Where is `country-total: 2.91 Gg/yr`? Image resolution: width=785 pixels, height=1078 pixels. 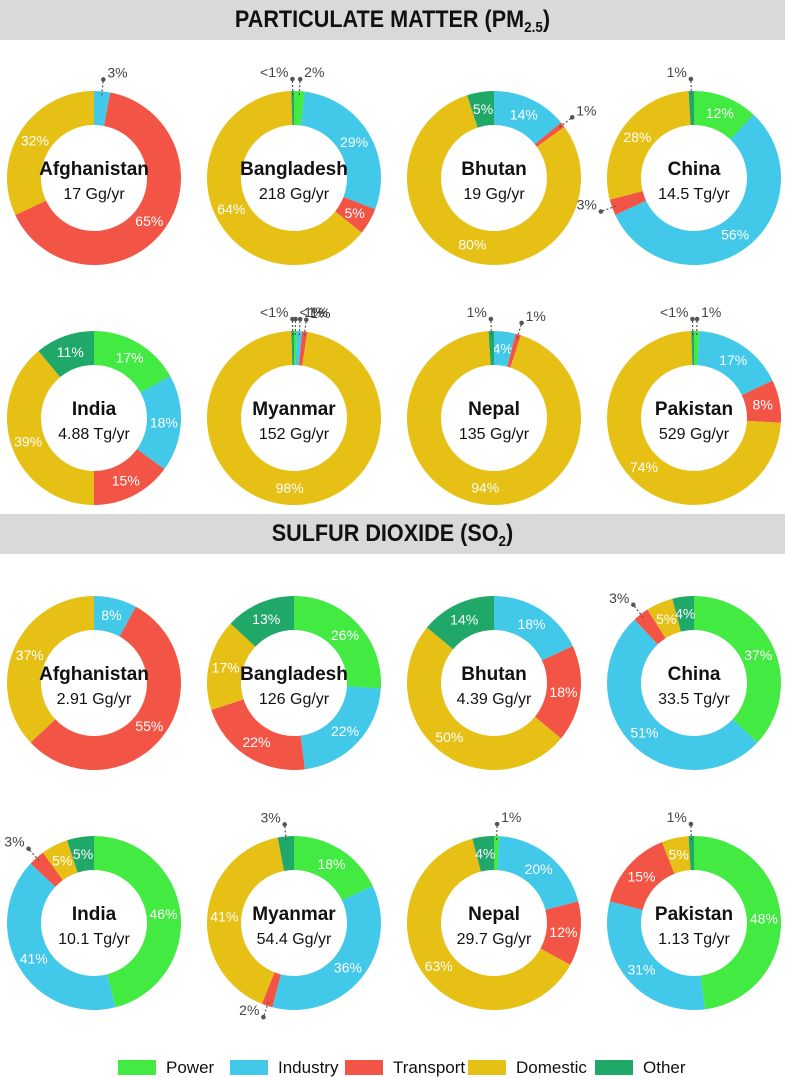
country-total: 2.91 Gg/yr is located at coordinates (94, 699).